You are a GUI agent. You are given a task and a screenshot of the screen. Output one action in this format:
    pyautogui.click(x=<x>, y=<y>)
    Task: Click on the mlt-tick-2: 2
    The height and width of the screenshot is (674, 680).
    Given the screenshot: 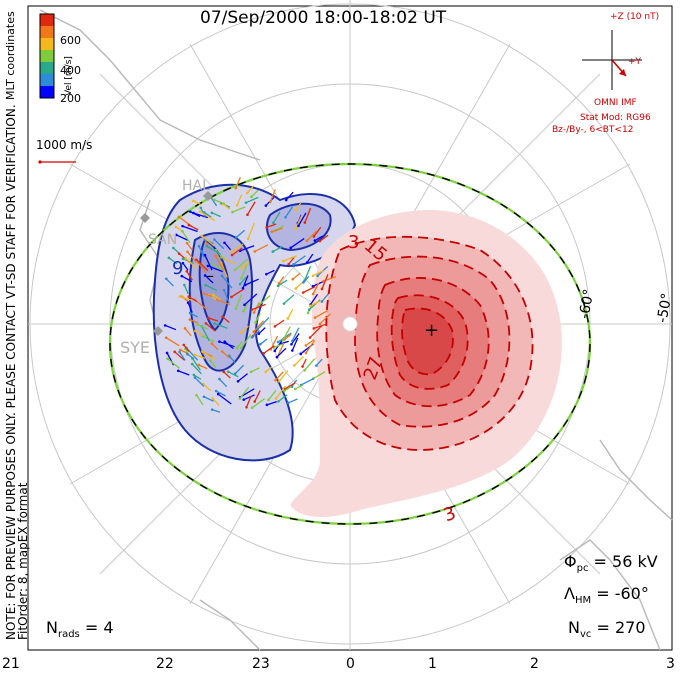 What is the action you would take?
    pyautogui.click(x=534, y=664)
    